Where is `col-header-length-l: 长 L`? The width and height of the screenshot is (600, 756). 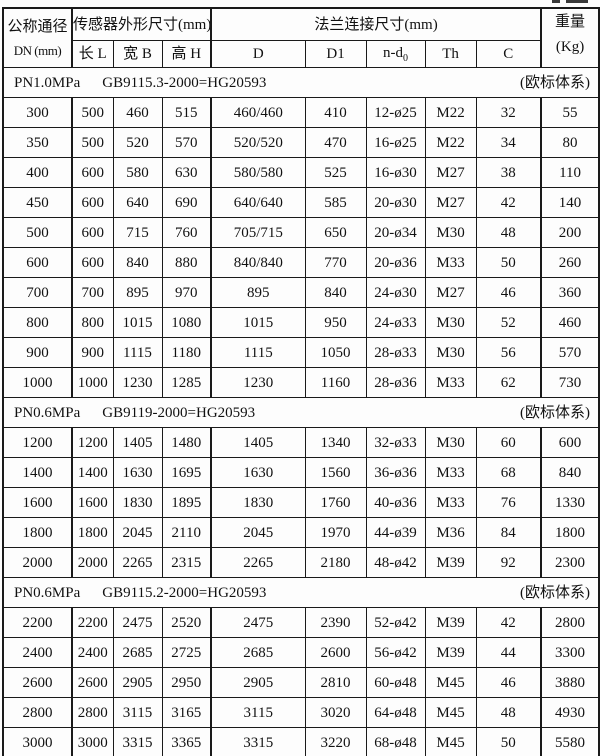
col-header-length-l: 长 L is located at coordinates (92, 54).